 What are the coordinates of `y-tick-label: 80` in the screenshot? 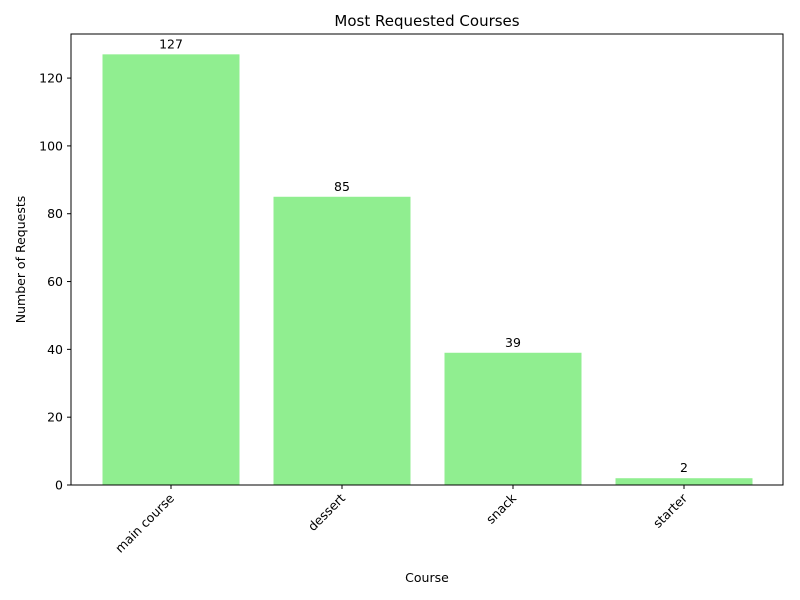 It's located at (55, 213).